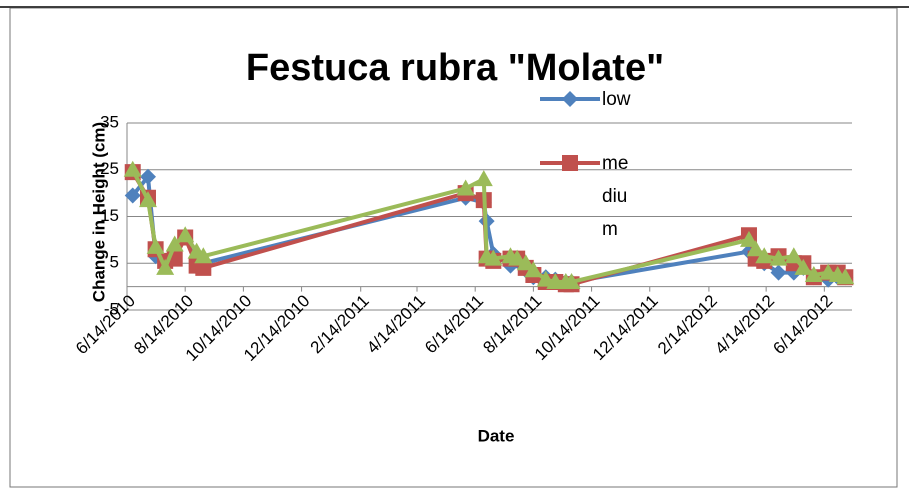 The image size is (909, 501). Describe the element at coordinates (496, 435) in the screenshot. I see `x-axis-label: Date` at that location.